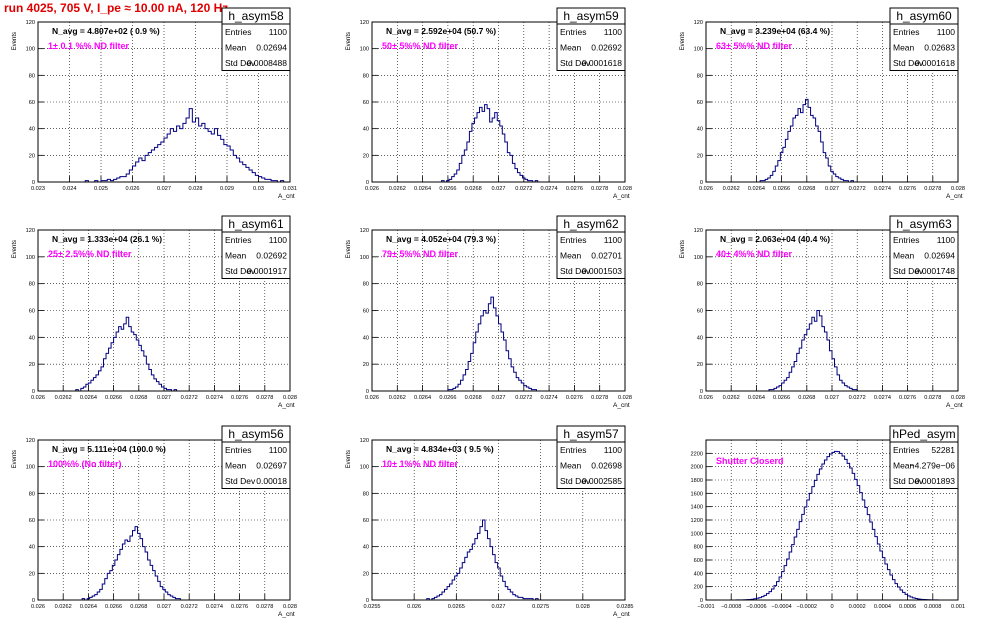 The image size is (998, 624). What do you see at coordinates (606, 48) in the screenshot?
I see `stats-value: 0.02692` at bounding box center [606, 48].